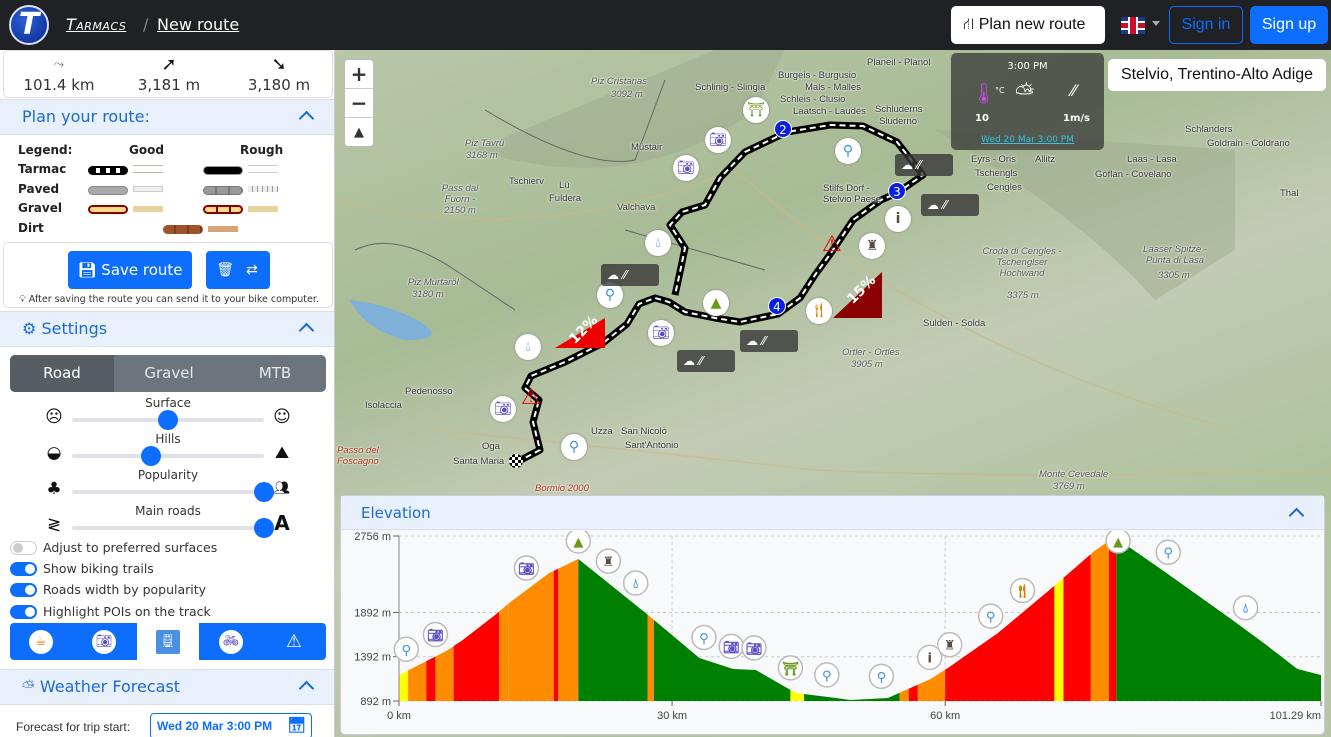  I want to click on plan-route-header: Plan your route:, so click(167, 117).